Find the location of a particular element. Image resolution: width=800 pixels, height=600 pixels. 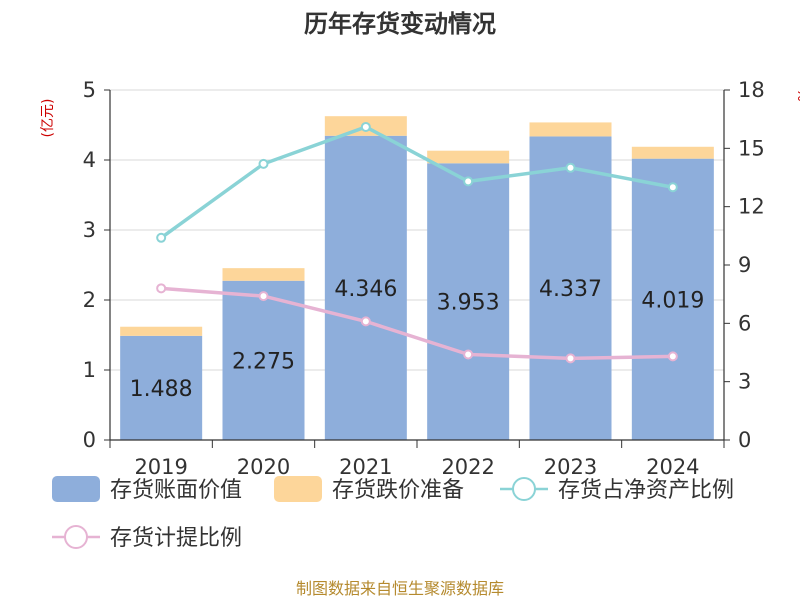

right-tick-label: 9 is located at coordinates (744, 265).